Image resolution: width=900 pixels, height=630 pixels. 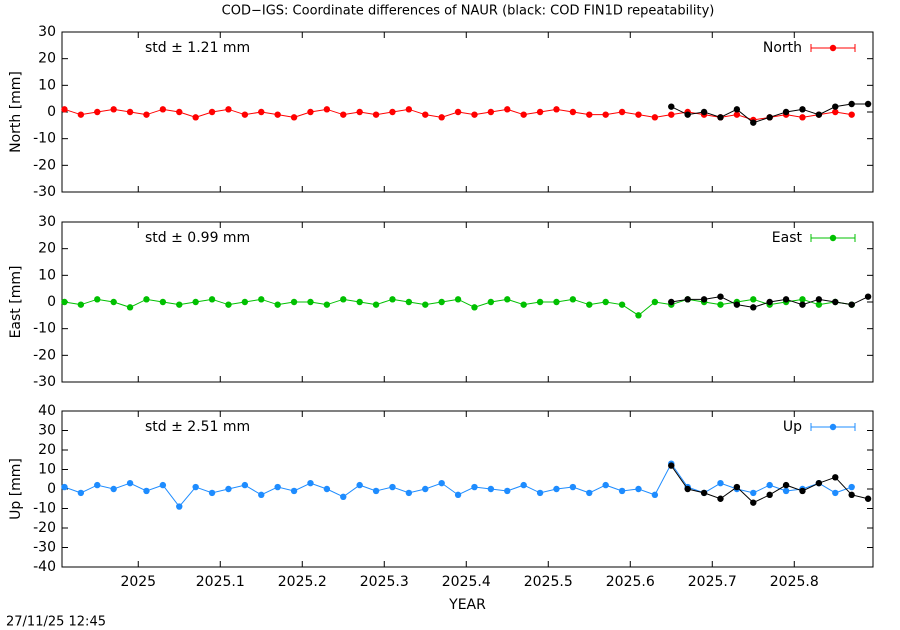 I want to click on x-tick-label: 2025.2, so click(x=302, y=582).